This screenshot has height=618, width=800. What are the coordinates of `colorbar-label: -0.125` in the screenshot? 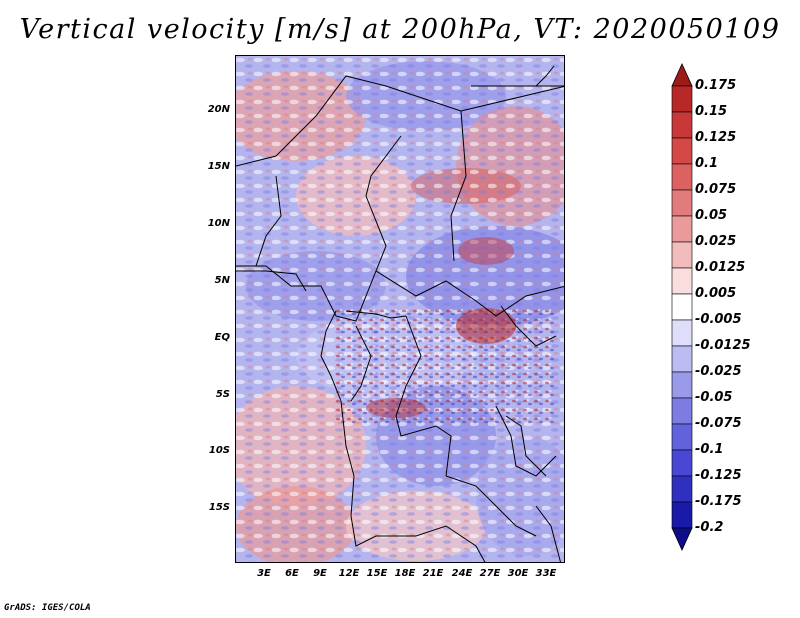 It's located at (718, 475).